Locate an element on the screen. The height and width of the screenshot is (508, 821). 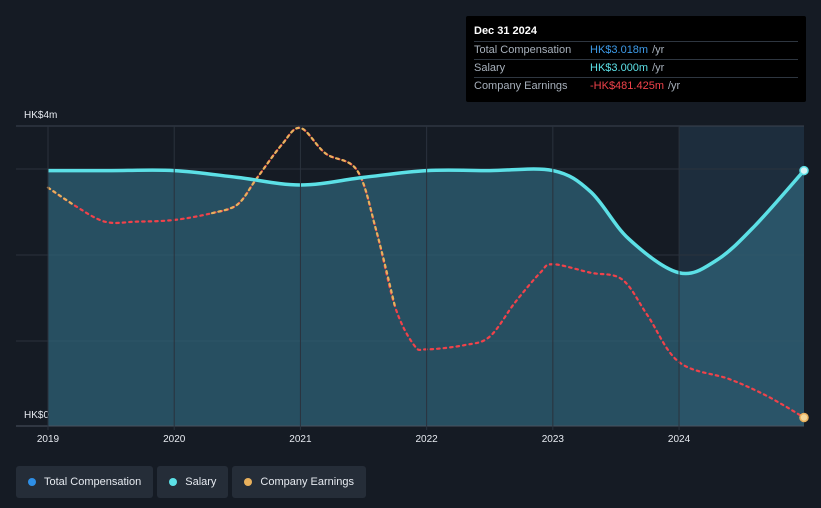
tooltip-value: HK$3.018m is located at coordinates (619, 50).